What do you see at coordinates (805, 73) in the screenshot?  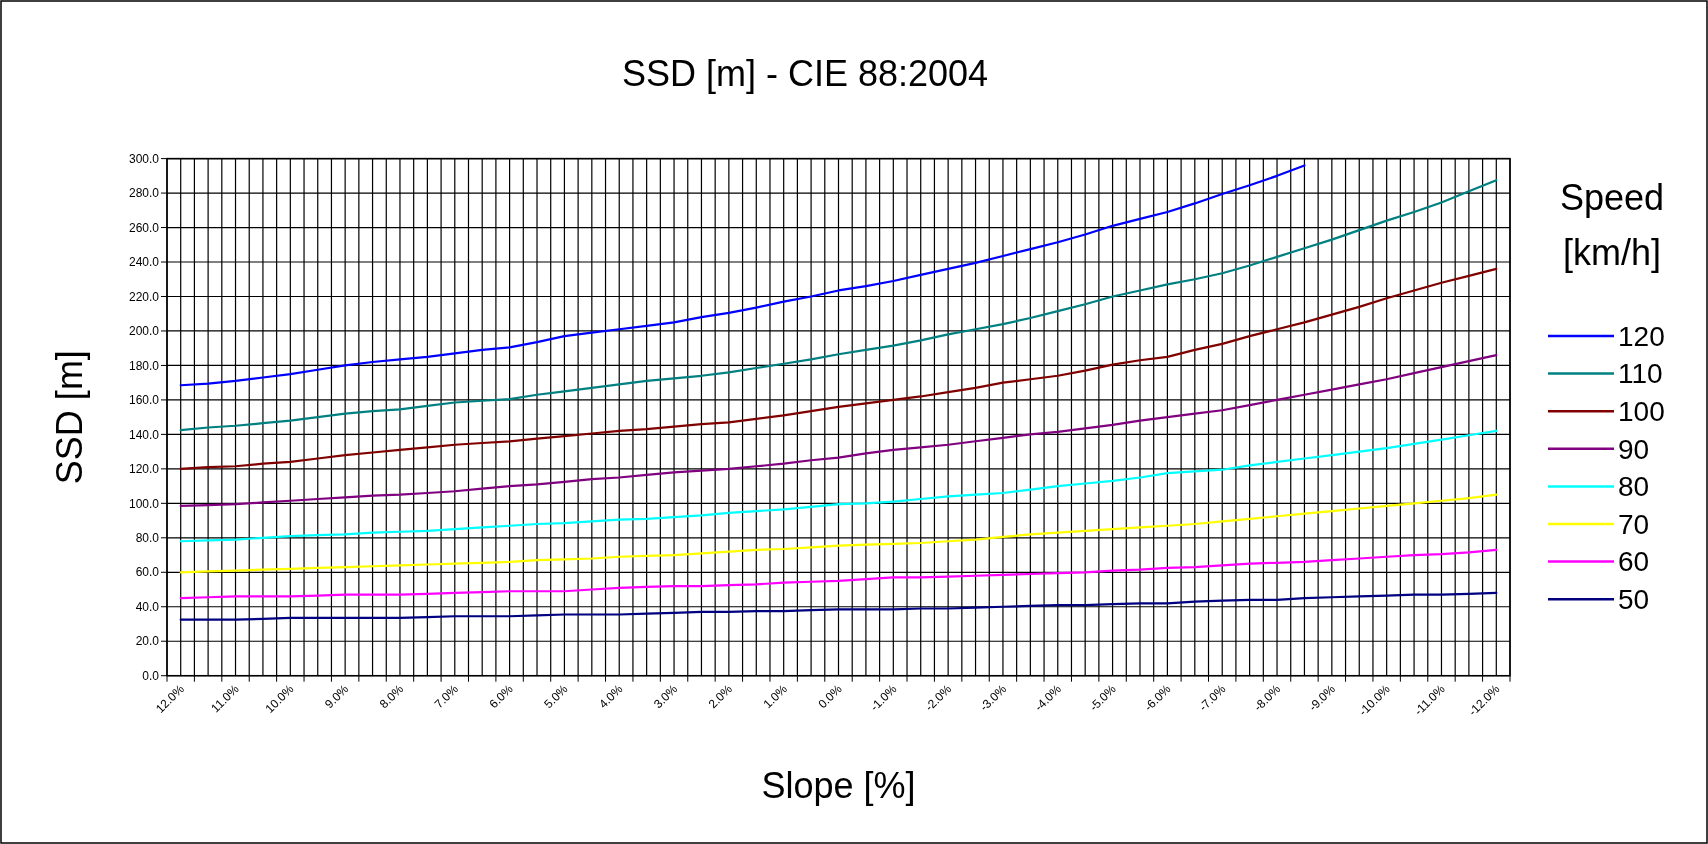 I see `chart-title: SSD [m] - CIE 88:2004` at bounding box center [805, 73].